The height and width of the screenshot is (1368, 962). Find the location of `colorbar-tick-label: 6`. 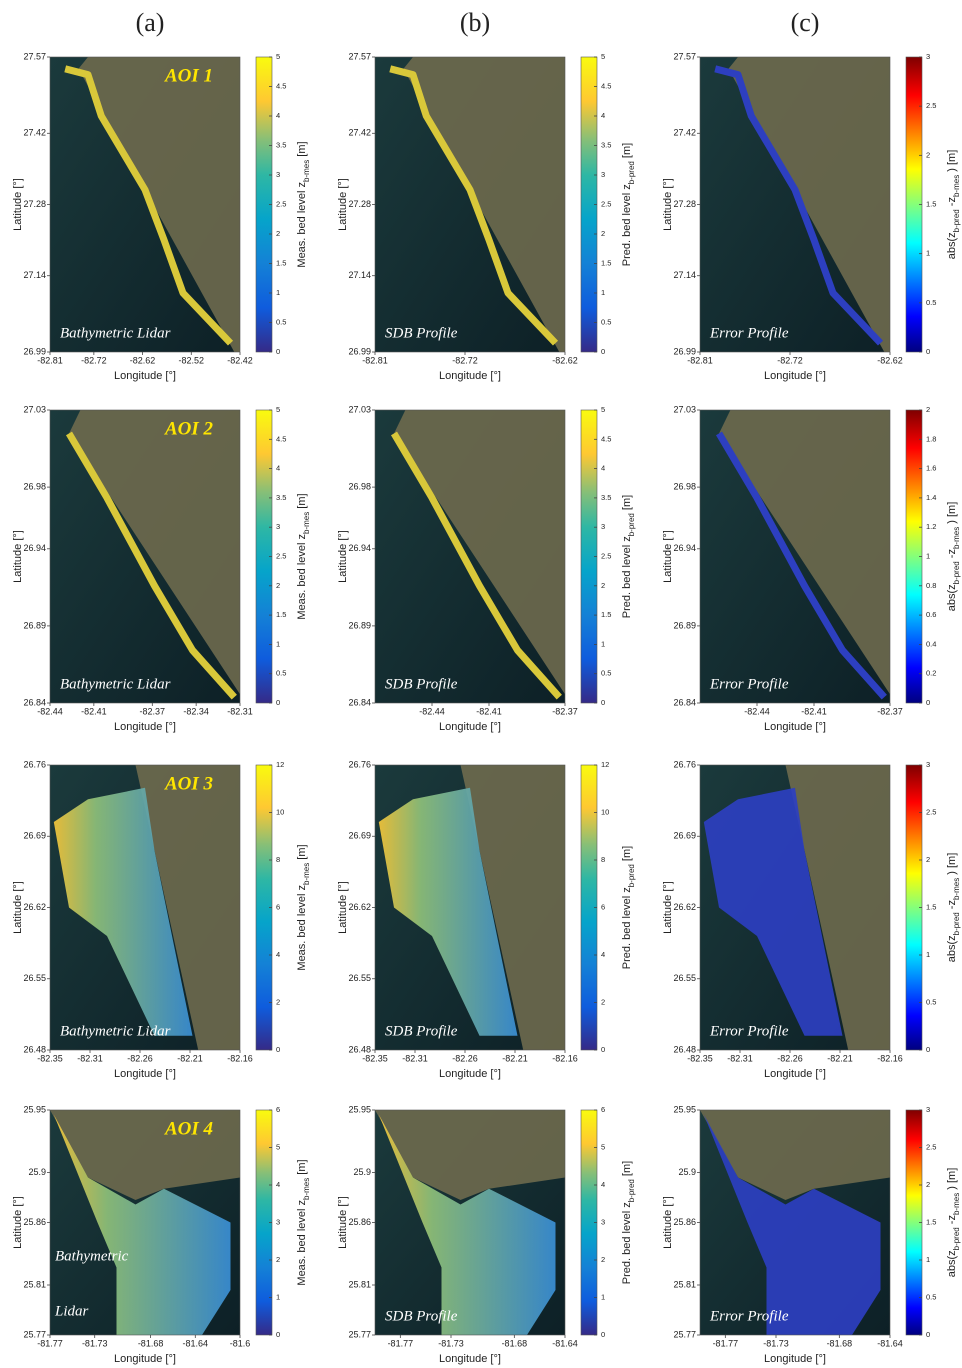

colorbar-tick-label: 6 is located at coordinates (603, 1109).